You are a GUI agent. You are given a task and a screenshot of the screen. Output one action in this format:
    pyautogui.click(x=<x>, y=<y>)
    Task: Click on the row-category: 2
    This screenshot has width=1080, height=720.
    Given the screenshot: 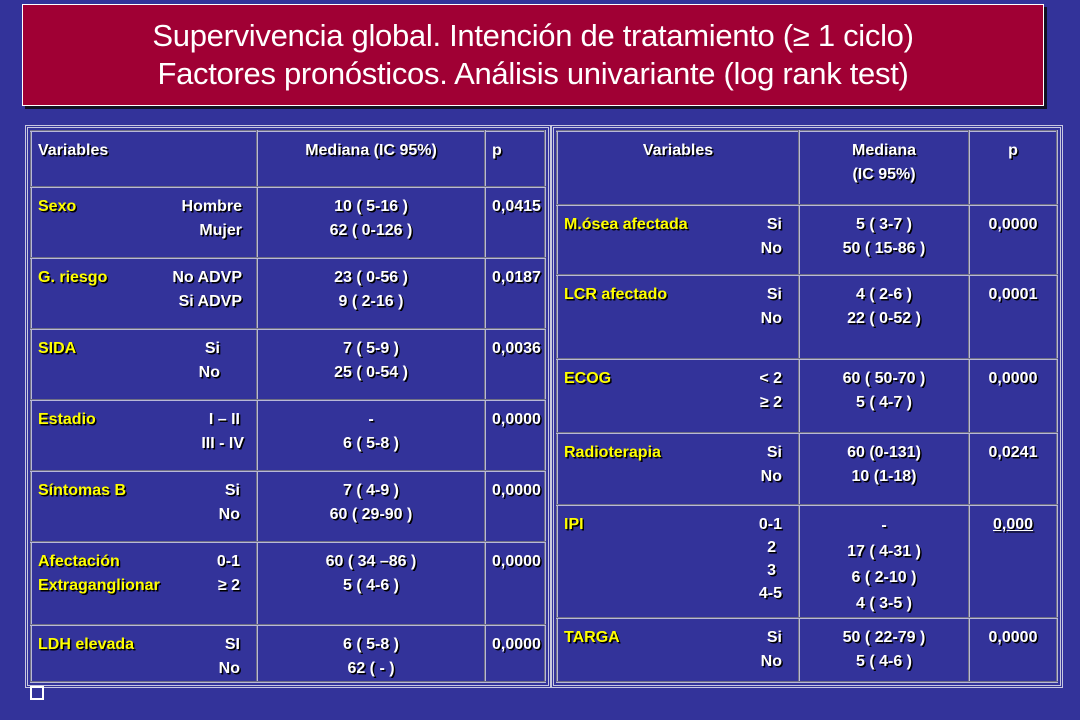 What is the action you would take?
    pyautogui.click(x=771, y=547)
    